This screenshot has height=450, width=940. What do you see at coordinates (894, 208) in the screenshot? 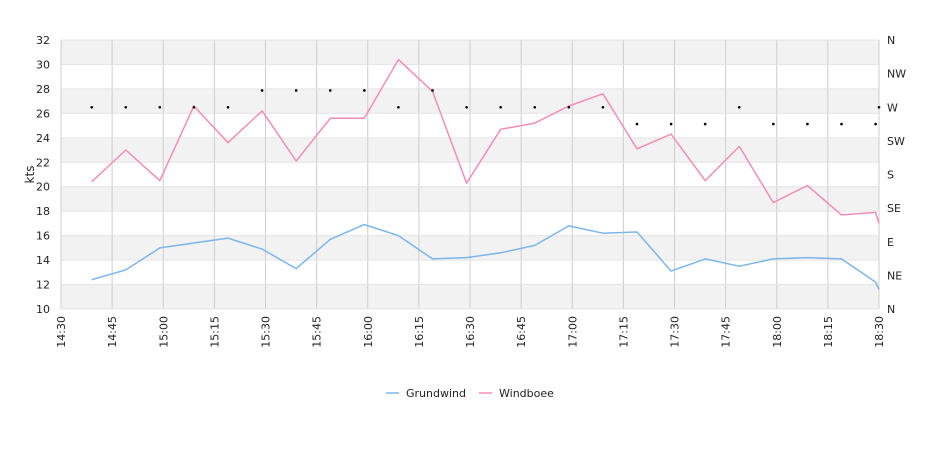
I see `direction-tick-label: SE` at bounding box center [894, 208].